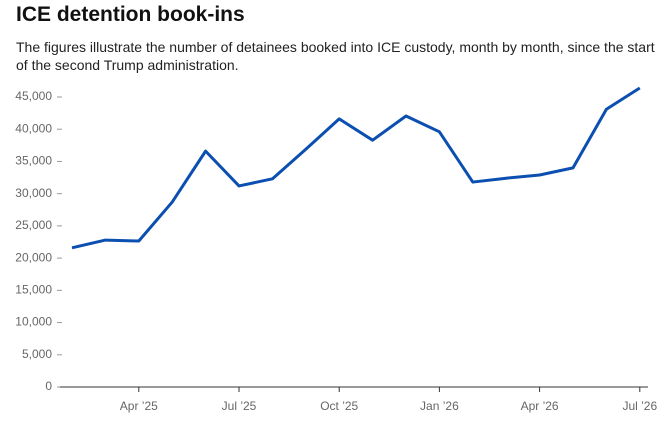 This screenshot has width=666, height=425. I want to click on y-tick-label: 5,000, so click(37, 354).